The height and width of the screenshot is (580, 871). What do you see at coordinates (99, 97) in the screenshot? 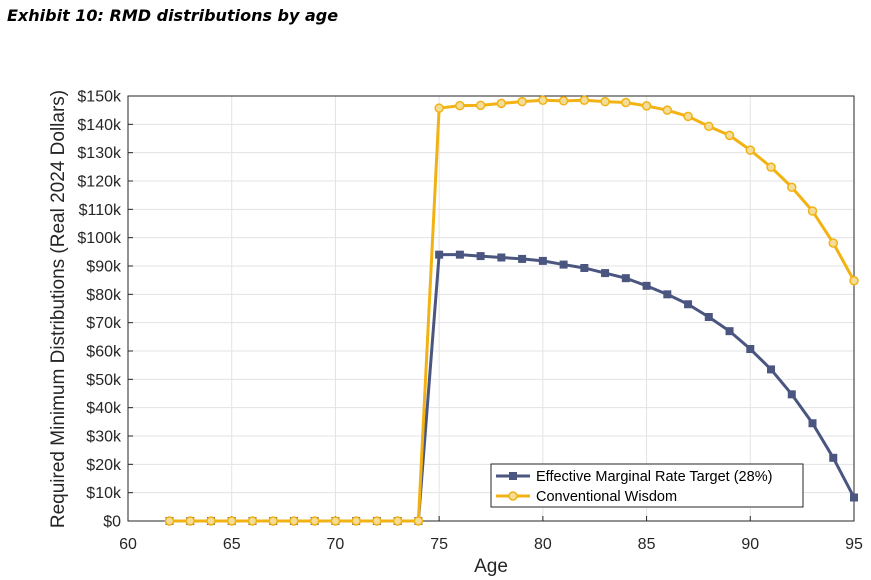
I see `y-tick-label: $150k` at bounding box center [99, 97].